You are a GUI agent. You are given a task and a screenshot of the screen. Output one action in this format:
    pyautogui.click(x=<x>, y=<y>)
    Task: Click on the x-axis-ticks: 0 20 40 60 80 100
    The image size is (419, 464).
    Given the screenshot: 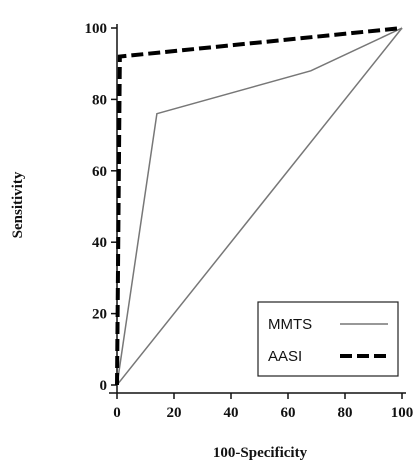 What is the action you would take?
    pyautogui.click(x=263, y=407)
    